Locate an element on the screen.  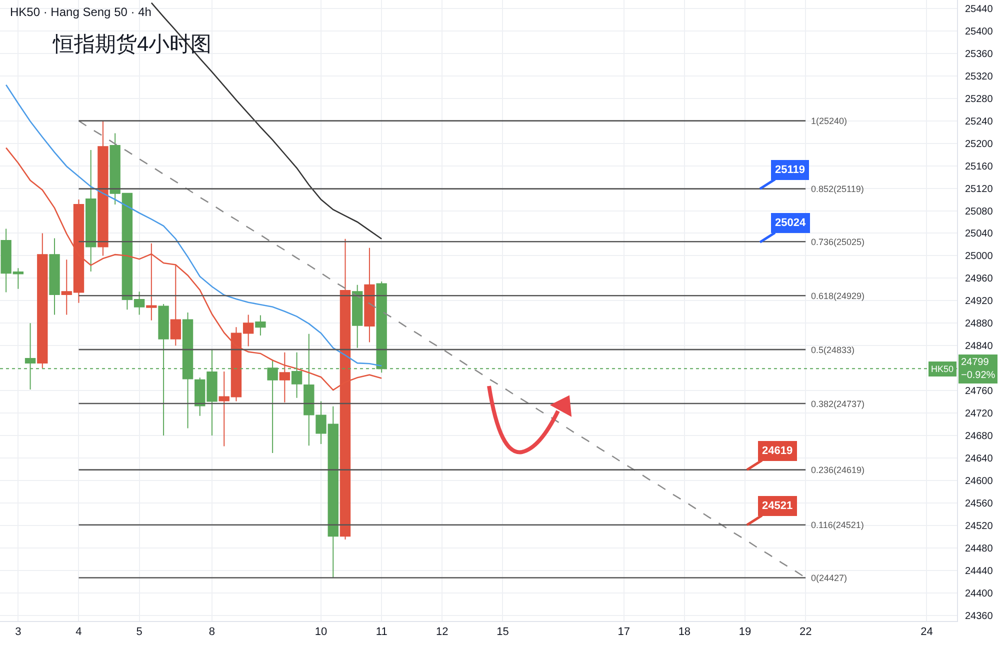
y-tick-label: 25000 is located at coordinates (979, 256).